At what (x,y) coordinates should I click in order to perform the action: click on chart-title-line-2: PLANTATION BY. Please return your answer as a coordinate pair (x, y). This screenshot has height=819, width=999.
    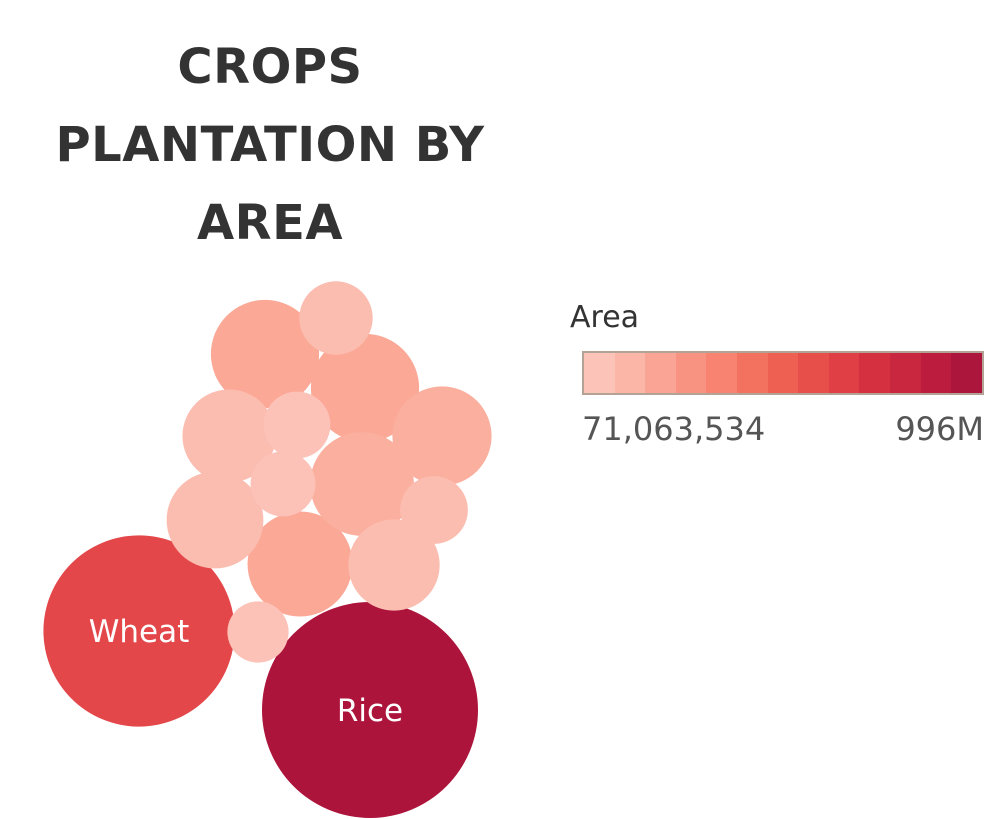
    Looking at the image, I should click on (270, 145).